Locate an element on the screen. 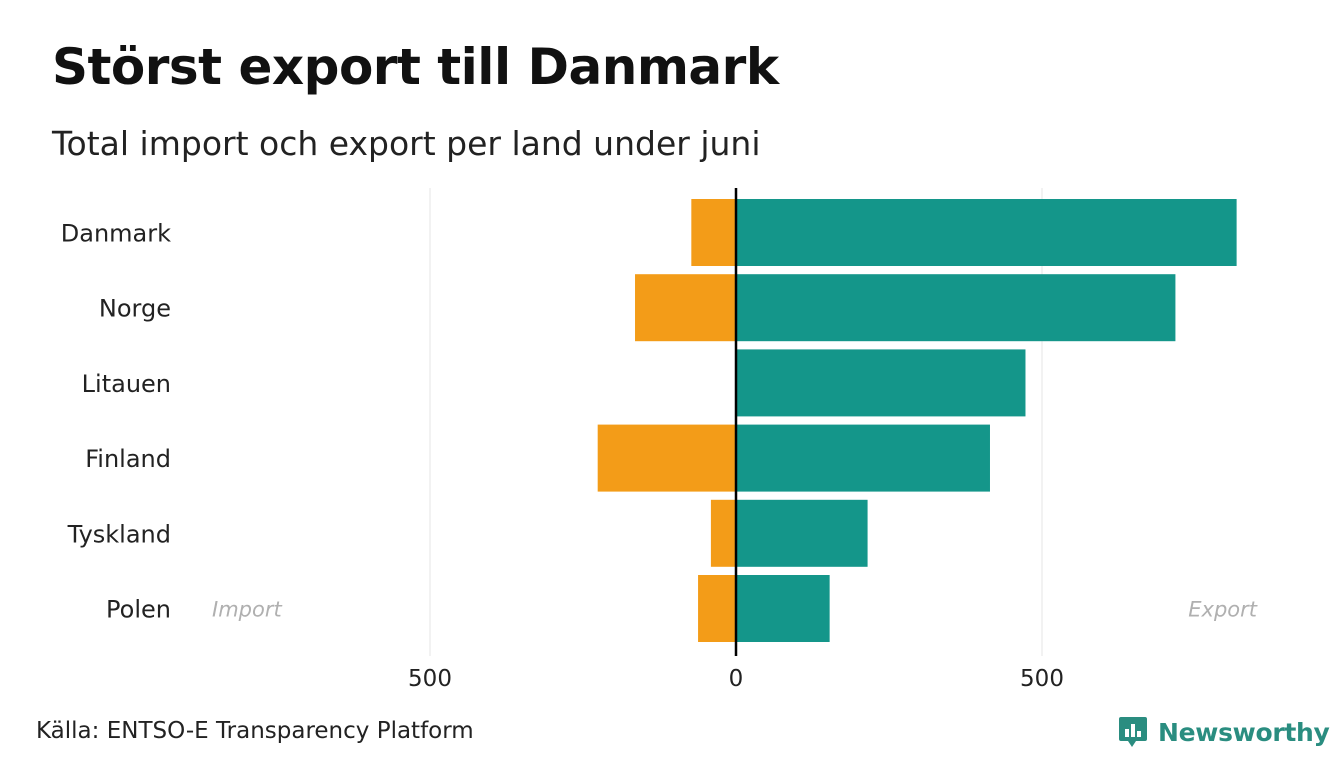 Image resolution: width=1340 pixels, height=780 pixels. brand-logo: Newsworthy is located at coordinates (1224, 732).